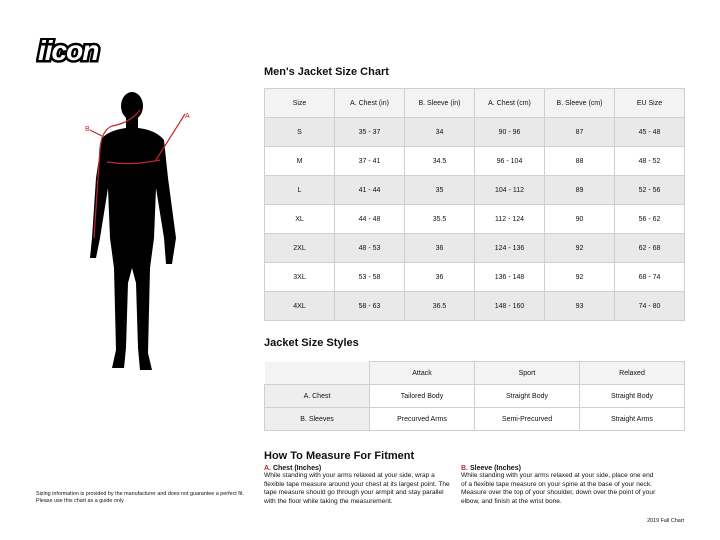 The width and height of the screenshot is (720, 540). What do you see at coordinates (422, 396) in the screenshot?
I see `cell: Tailored Body` at bounding box center [422, 396].